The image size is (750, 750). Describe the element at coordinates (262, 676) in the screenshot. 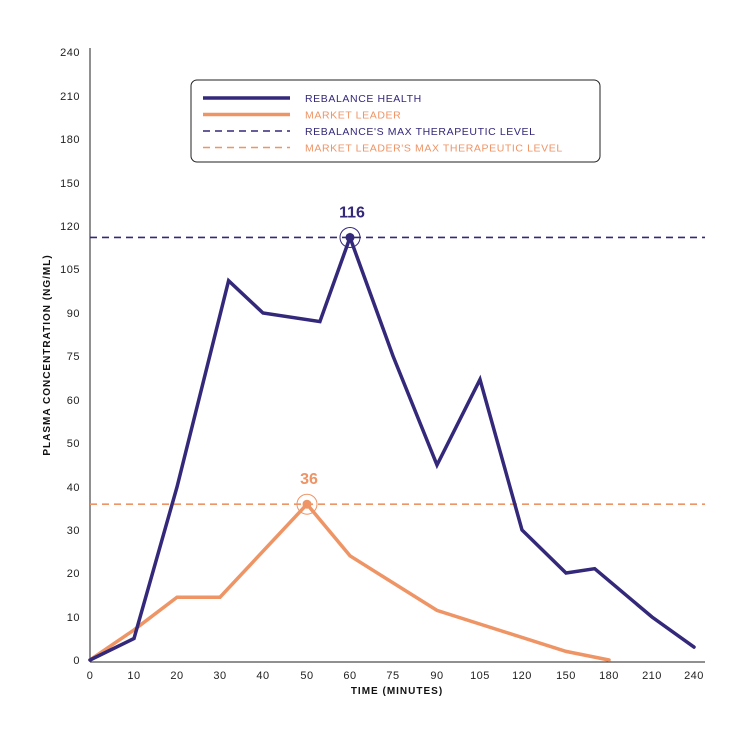

I see `x-tick-label: 40` at that location.